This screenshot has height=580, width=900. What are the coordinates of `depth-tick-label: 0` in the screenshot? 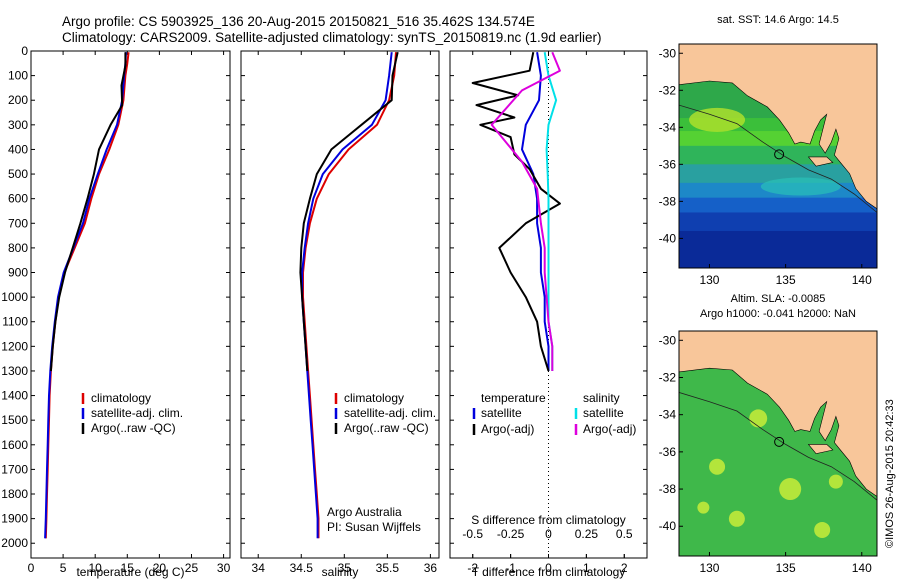 It's located at (24, 51).